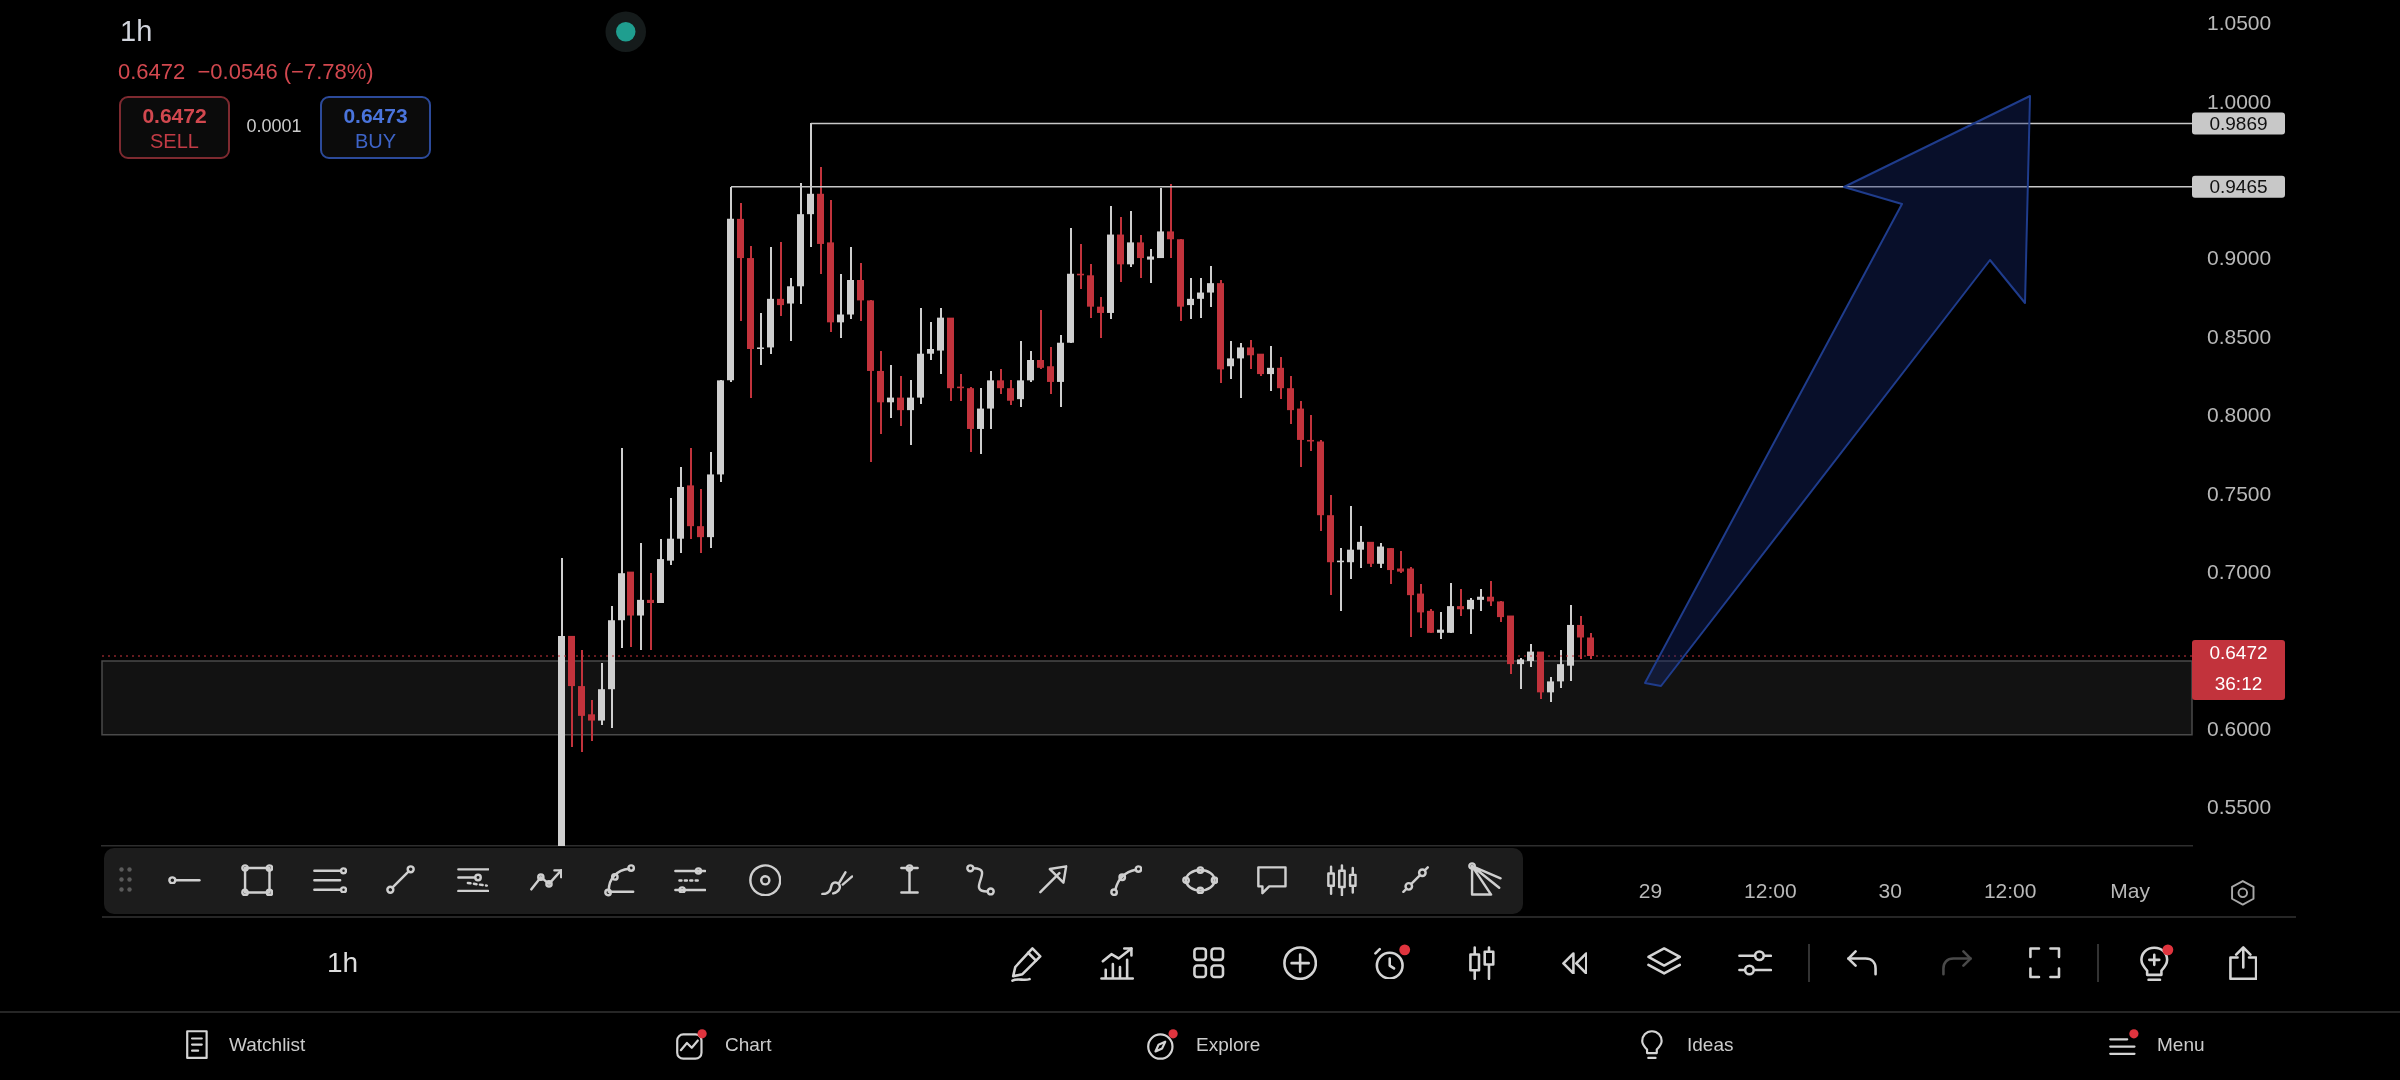 This screenshot has height=1080, width=2400. What do you see at coordinates (2239, 807) in the screenshot?
I see `y-tick-label: 0.5500` at bounding box center [2239, 807].